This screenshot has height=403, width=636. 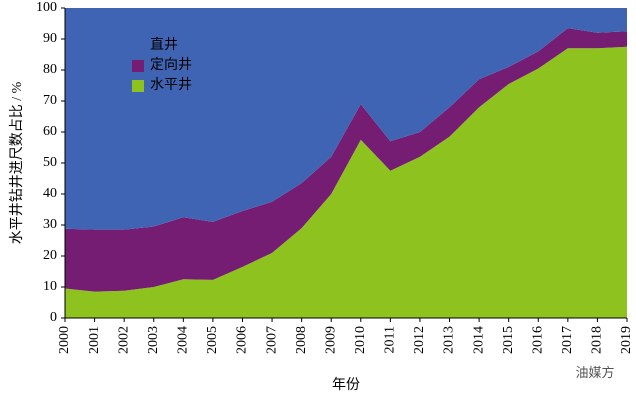 What do you see at coordinates (594, 372) in the screenshot?
I see `watermark: 油媒方` at bounding box center [594, 372].